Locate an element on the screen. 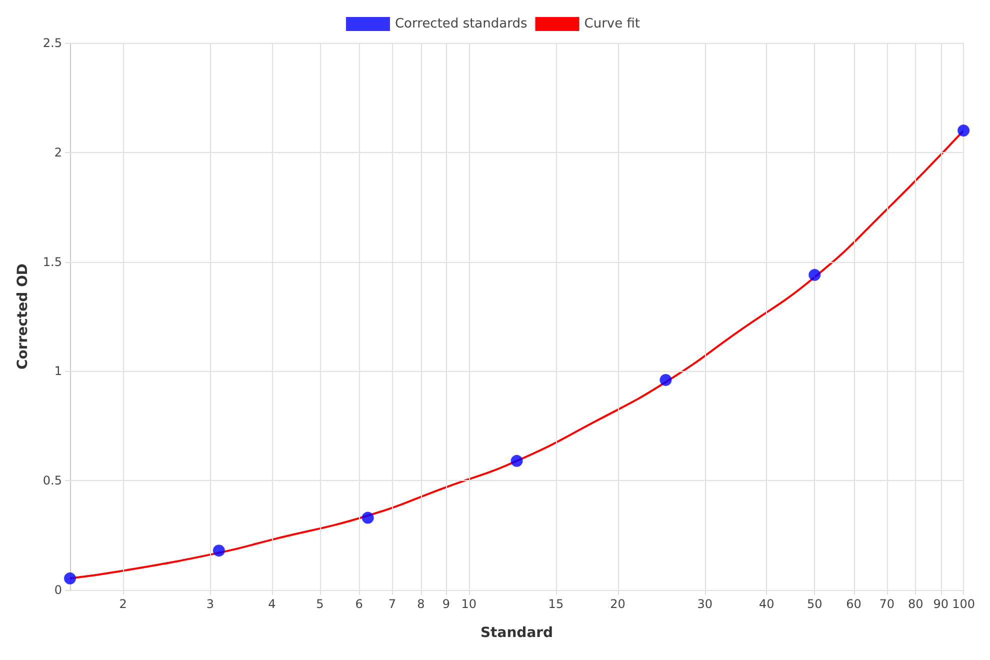 This screenshot has width=990, height=660. x-tick-label: 3 is located at coordinates (210, 604).